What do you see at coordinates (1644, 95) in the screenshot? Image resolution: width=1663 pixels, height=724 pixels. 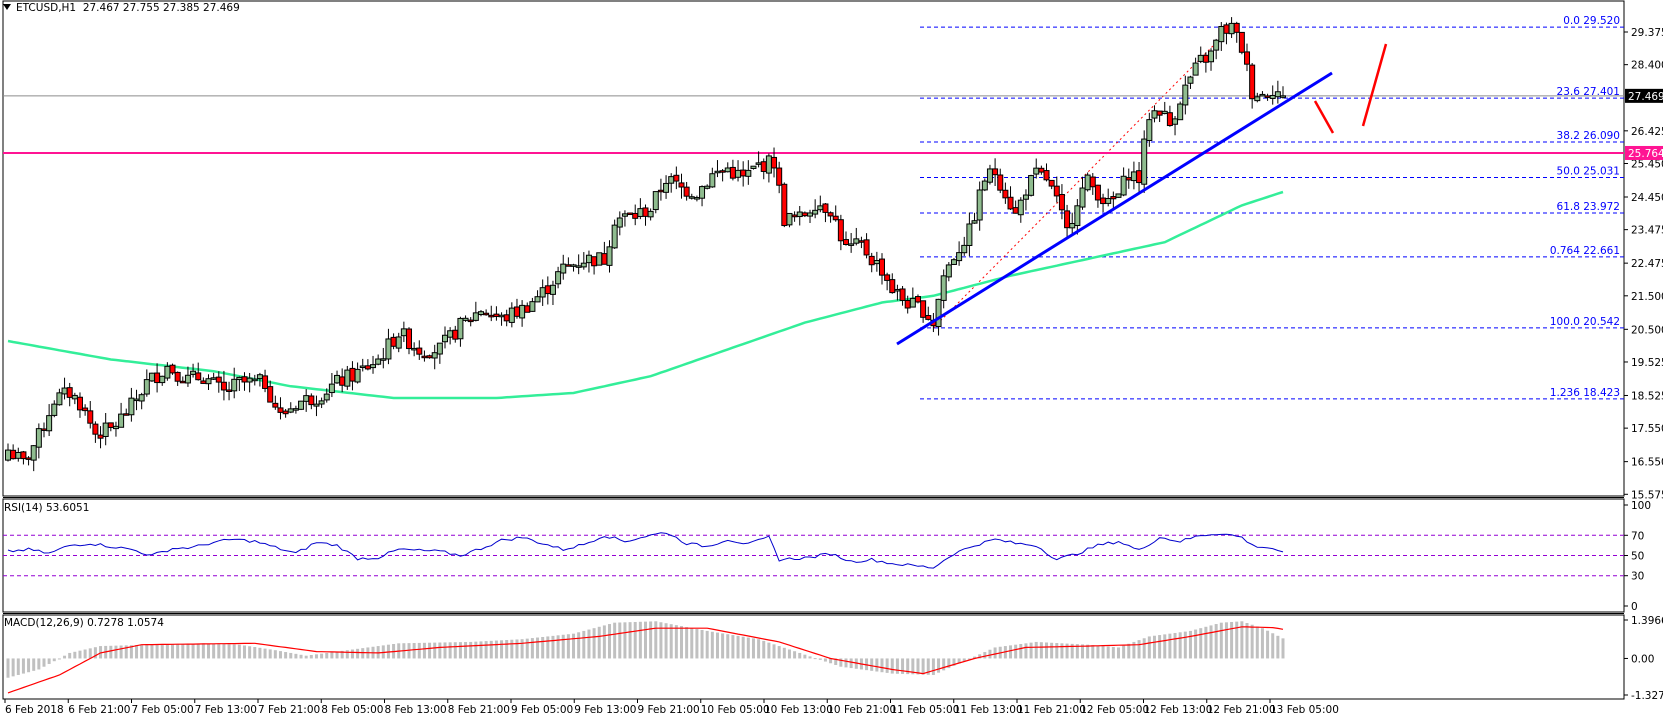 I see `current-price-box` at bounding box center [1644, 95].